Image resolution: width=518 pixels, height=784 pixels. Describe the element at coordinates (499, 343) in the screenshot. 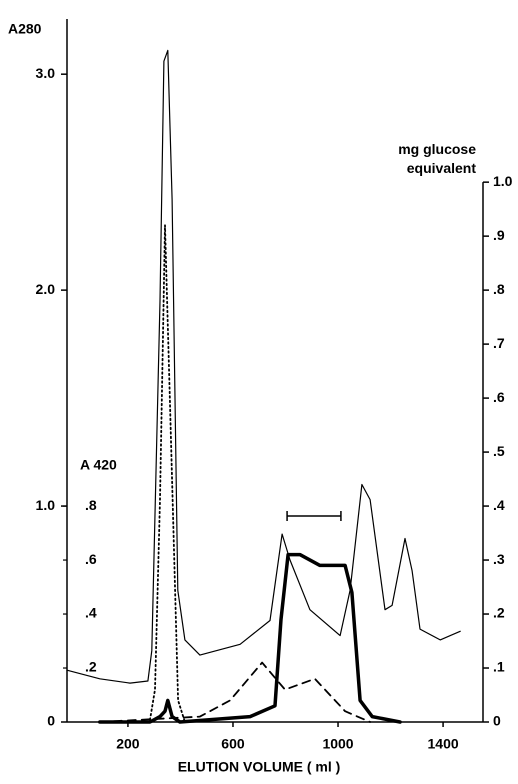

I see `y2-tick-label: .7` at that location.